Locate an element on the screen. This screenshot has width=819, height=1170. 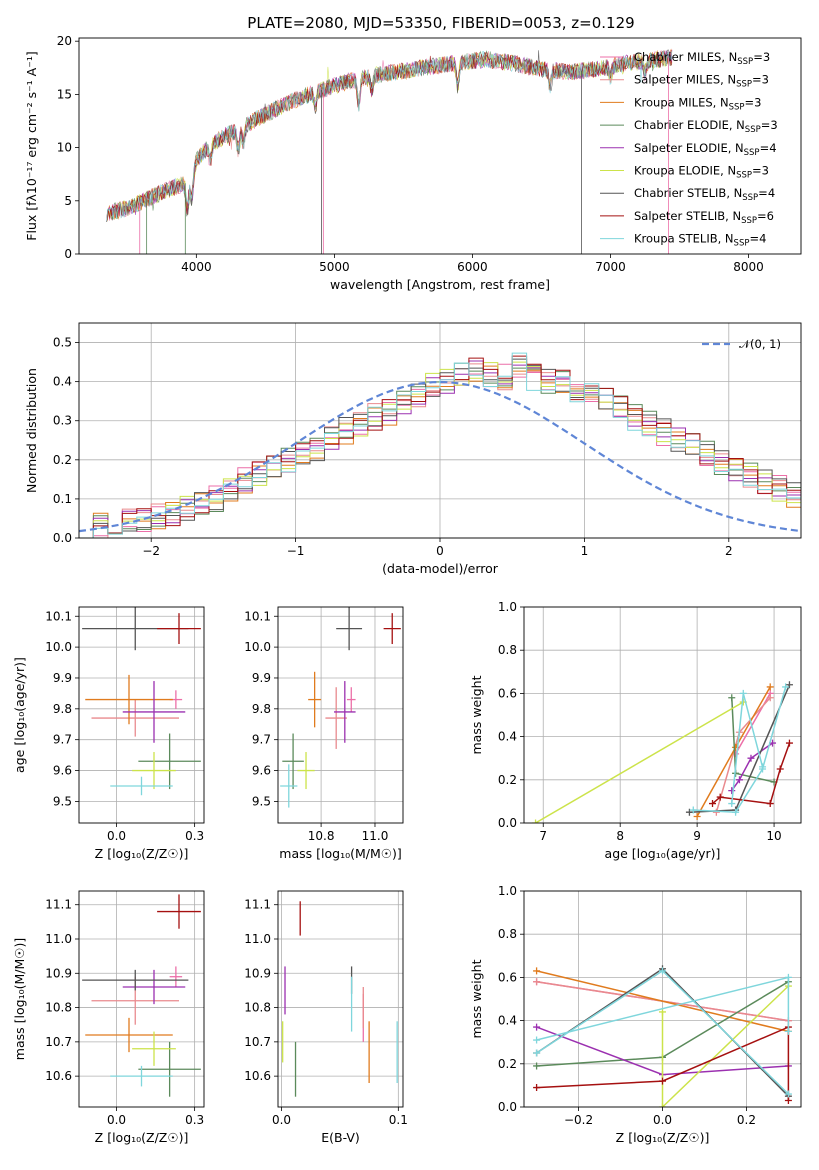
x-tick-label: 7 is located at coordinates (543, 836).